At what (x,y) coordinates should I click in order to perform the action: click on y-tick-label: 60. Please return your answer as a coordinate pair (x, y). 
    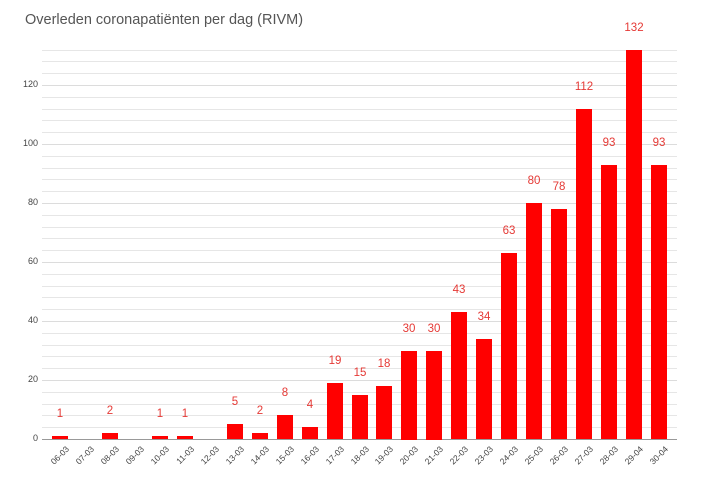
    Looking at the image, I should click on (32, 261).